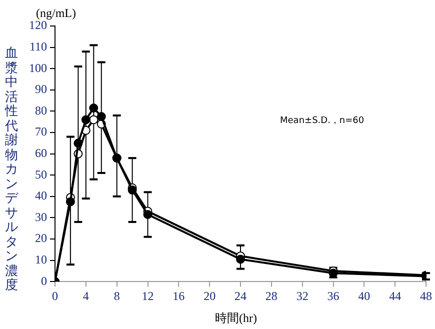  I want to click on y-tick-label: 120, so click(38, 25).